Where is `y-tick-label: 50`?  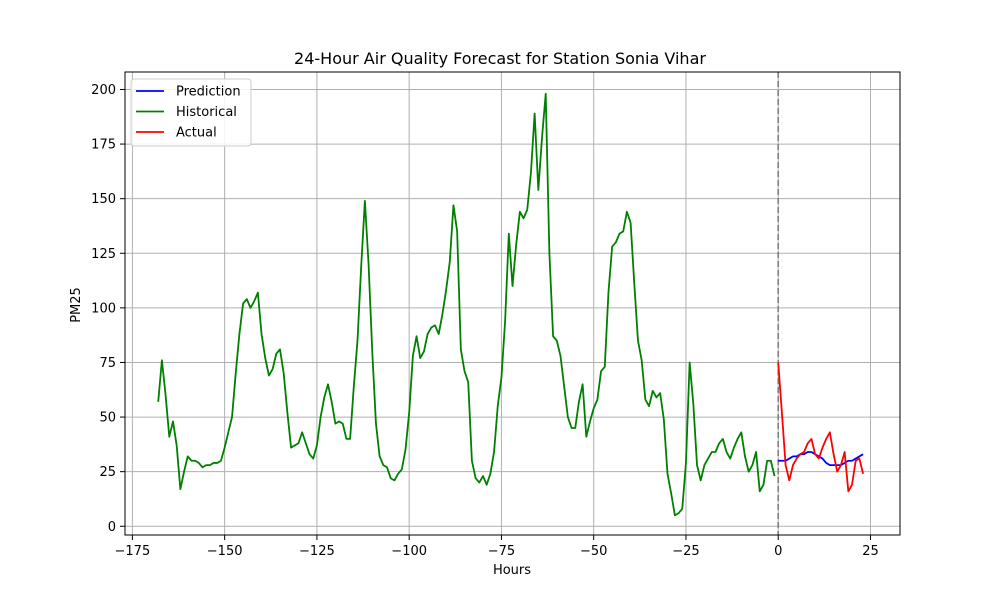
y-tick-label: 50 is located at coordinates (107, 418).